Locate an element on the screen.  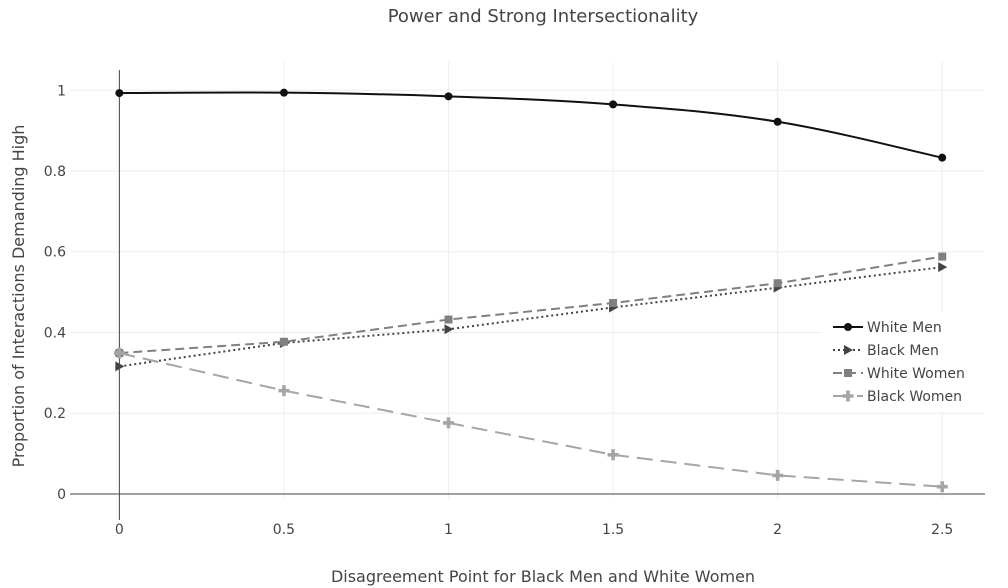
series-line-black-men is located at coordinates (531, 317).